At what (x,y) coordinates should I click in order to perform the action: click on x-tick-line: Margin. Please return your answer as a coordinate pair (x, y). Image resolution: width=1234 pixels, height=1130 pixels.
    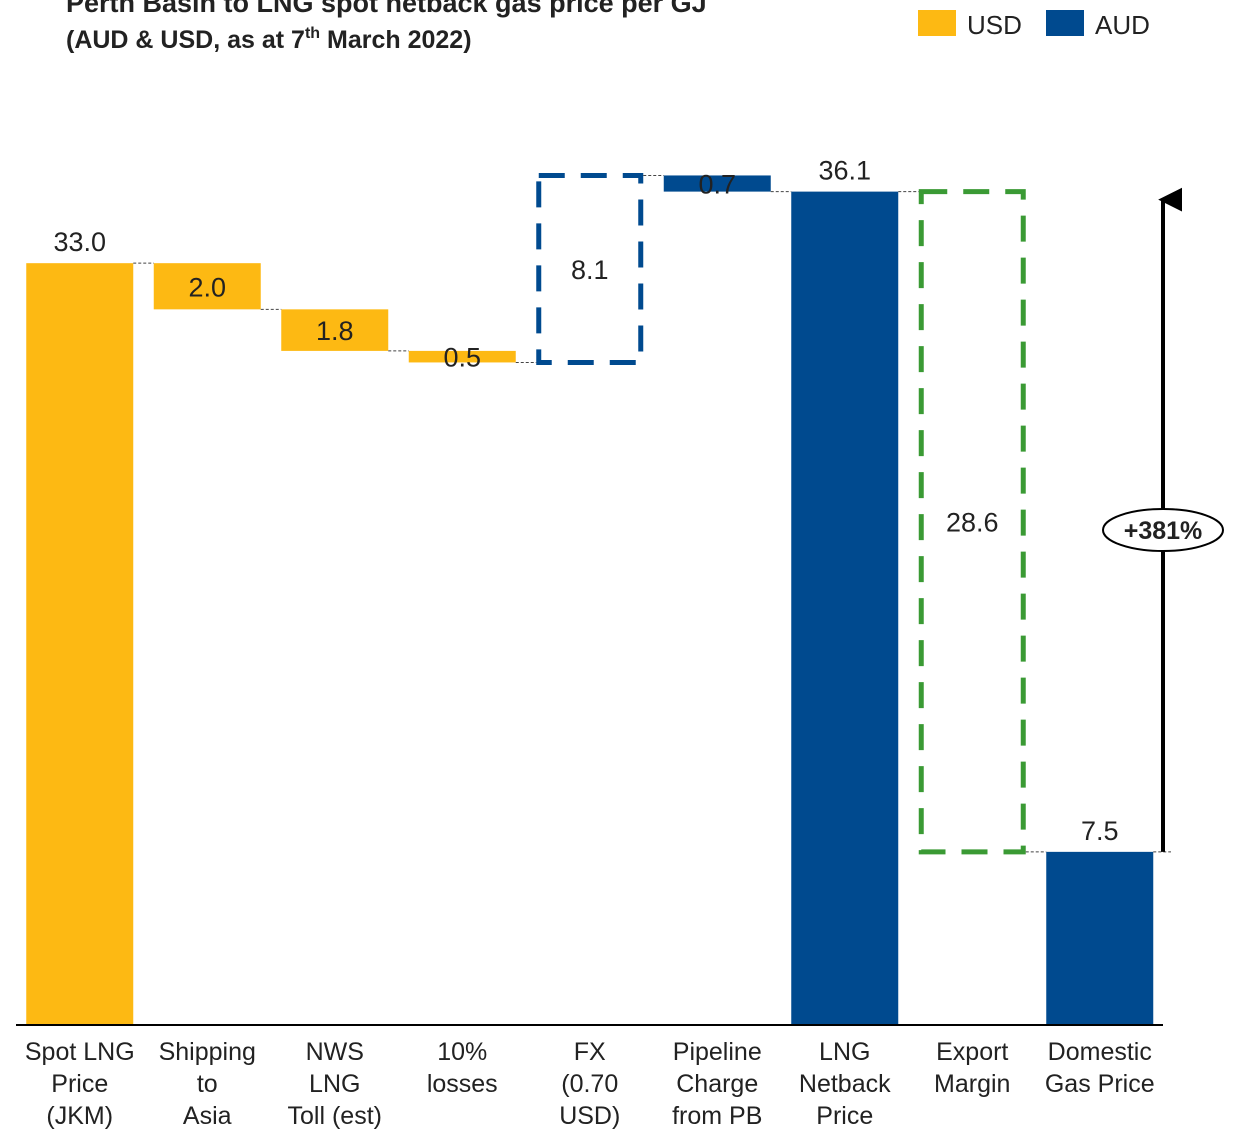
    Looking at the image, I should click on (972, 1084).